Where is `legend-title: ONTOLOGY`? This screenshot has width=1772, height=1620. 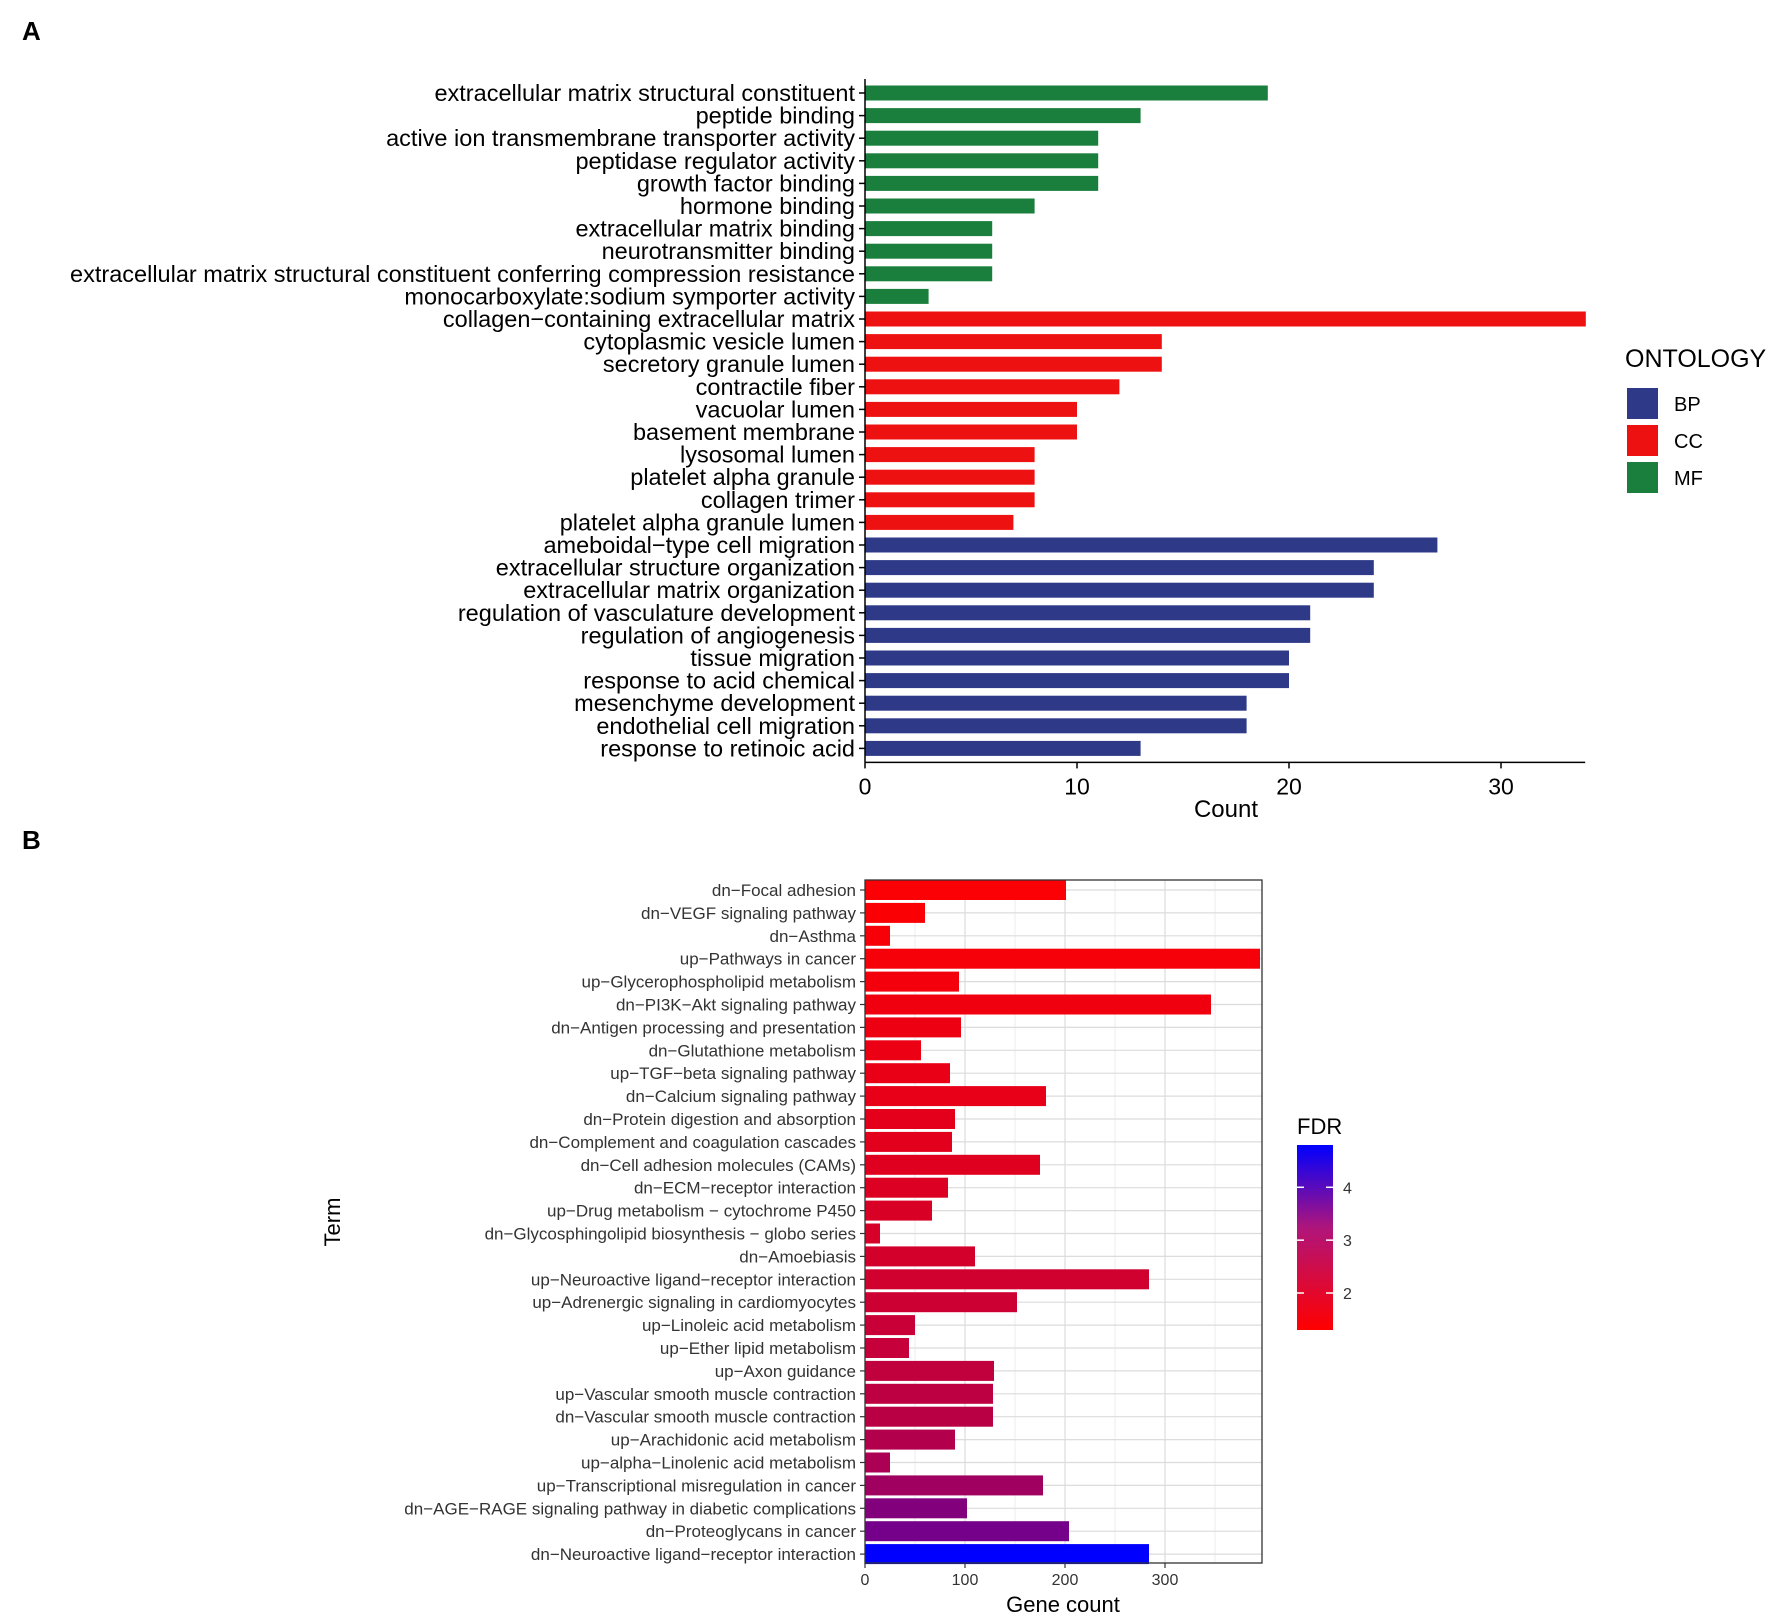 legend-title: ONTOLOGY is located at coordinates (1696, 359).